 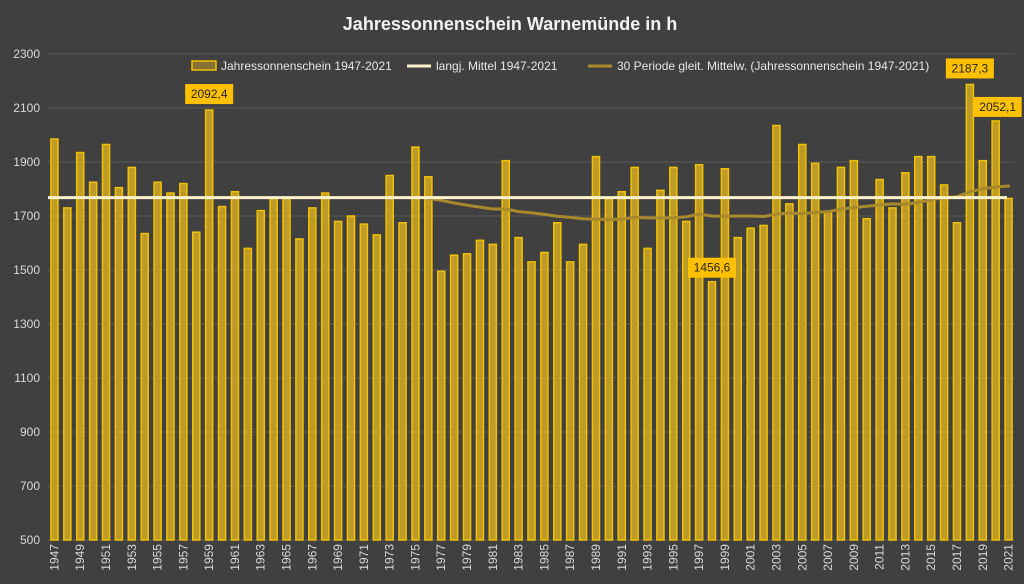 What do you see at coordinates (802, 557) in the screenshot?
I see `x-tick-label: 2005` at bounding box center [802, 557].